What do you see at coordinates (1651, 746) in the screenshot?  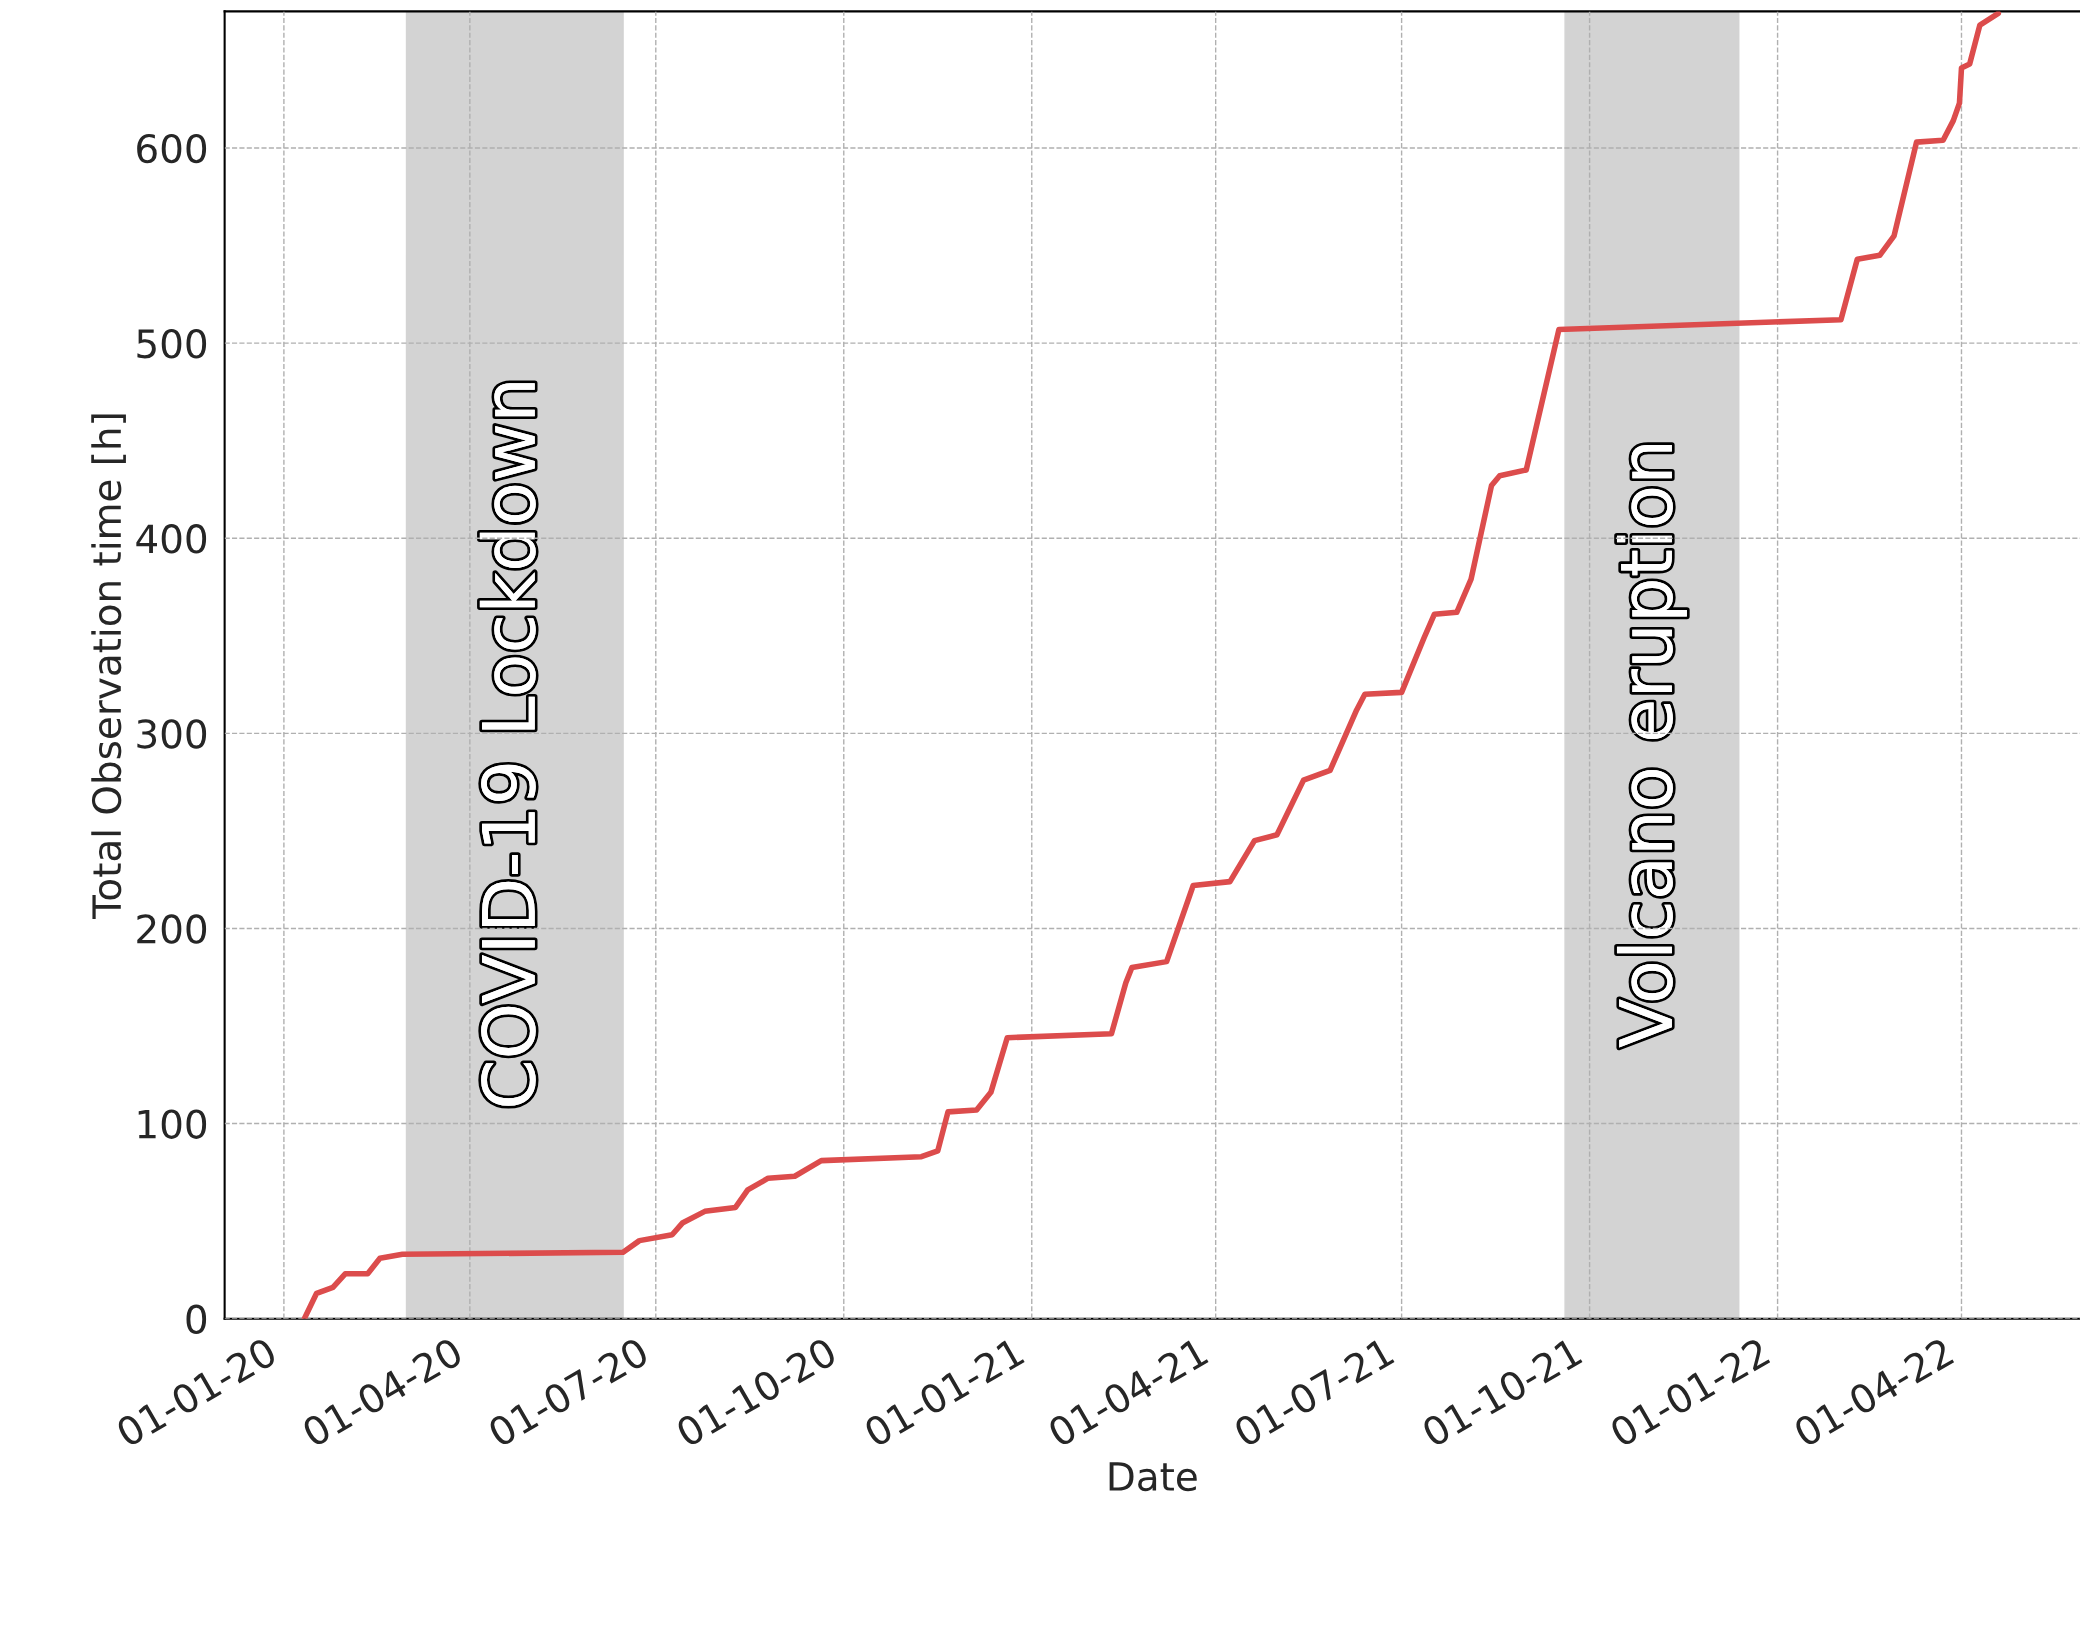 I see `band-label: Volcano eruption` at bounding box center [1651, 746].